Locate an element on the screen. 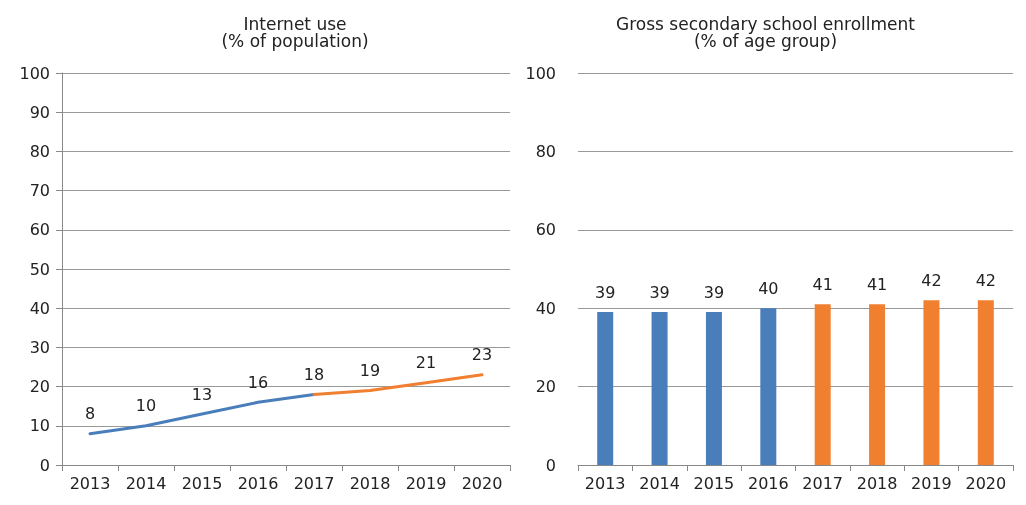  y-tick-label: 10 is located at coordinates (39, 426).